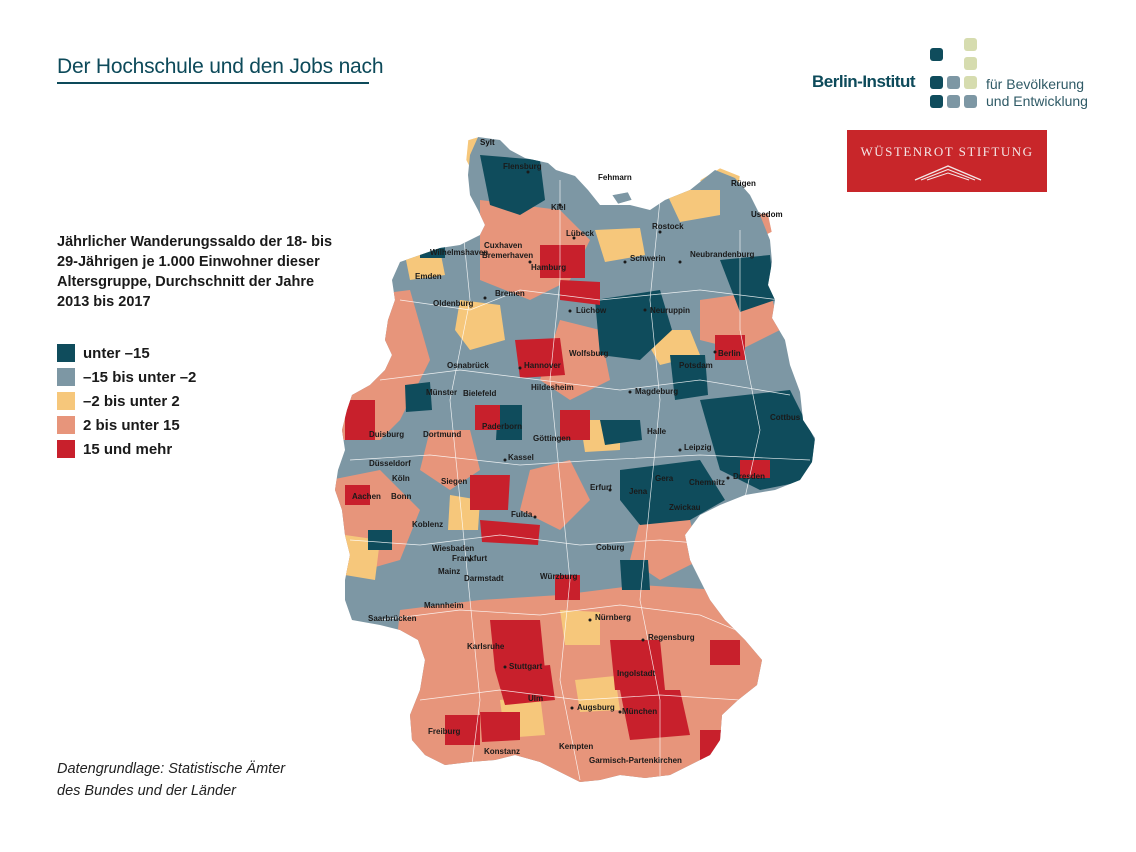 This screenshot has height=852, width=1136. I want to click on city-label: Lübeck, so click(580, 233).